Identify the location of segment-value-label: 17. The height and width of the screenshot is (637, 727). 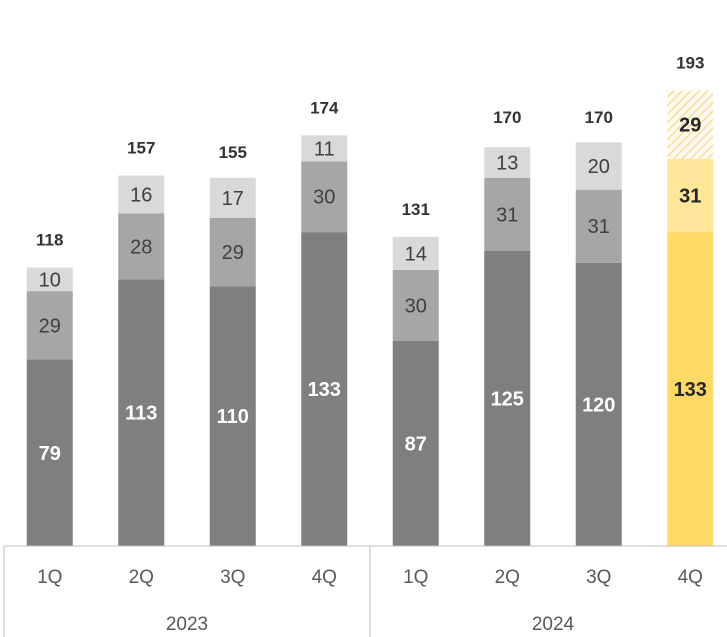
(233, 199).